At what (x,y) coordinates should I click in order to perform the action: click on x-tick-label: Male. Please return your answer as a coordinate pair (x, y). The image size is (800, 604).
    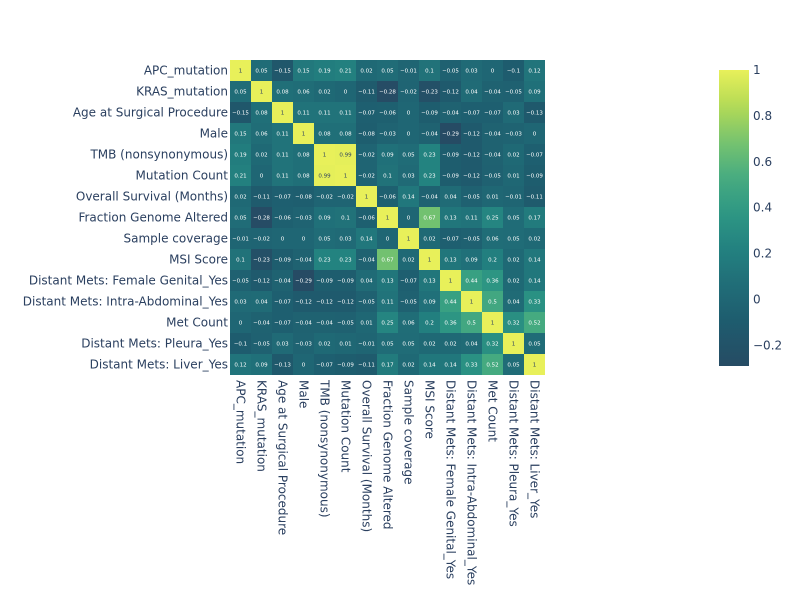
    Looking at the image, I should click on (304, 394).